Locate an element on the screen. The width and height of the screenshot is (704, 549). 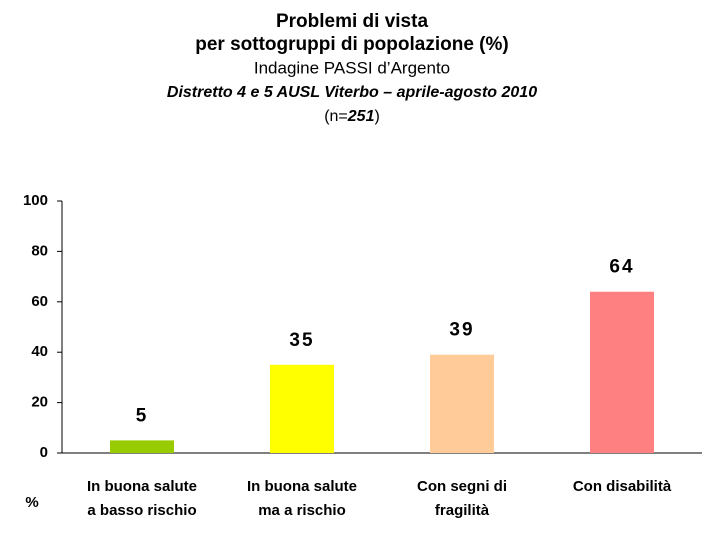
subtitle: Indagine PASSI d’Argento is located at coordinates (352, 67).